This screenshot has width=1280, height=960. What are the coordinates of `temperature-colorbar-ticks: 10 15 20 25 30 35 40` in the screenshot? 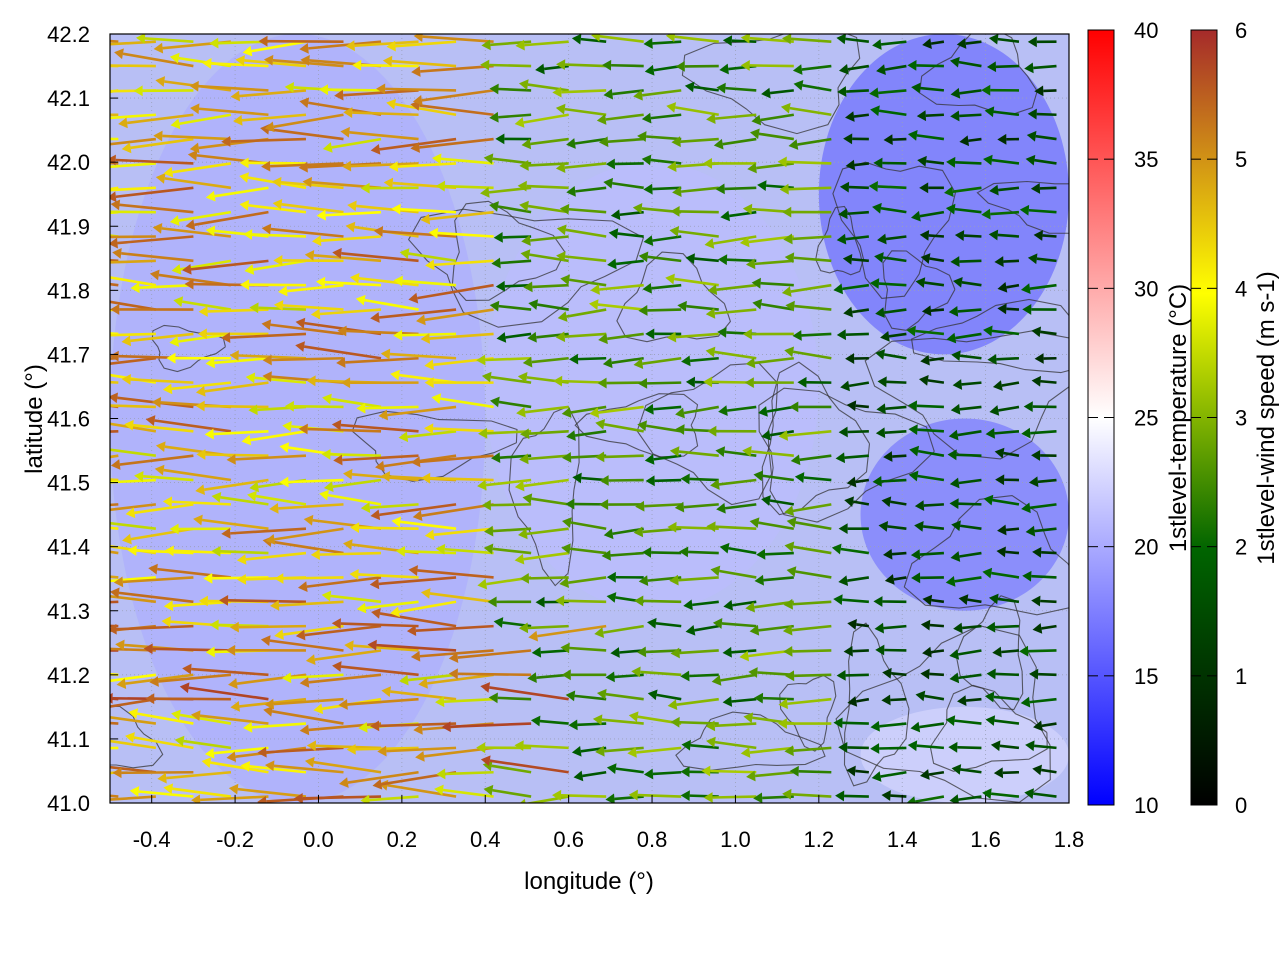 It's located at (1123, 418).